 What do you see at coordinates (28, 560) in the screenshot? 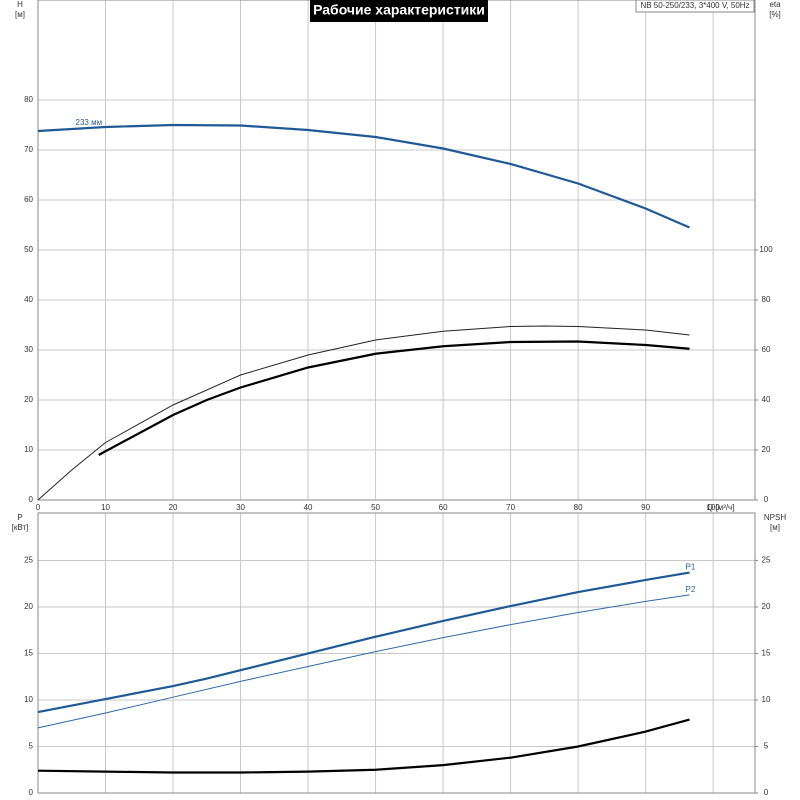
I see `y-tick-label: 25` at bounding box center [28, 560].